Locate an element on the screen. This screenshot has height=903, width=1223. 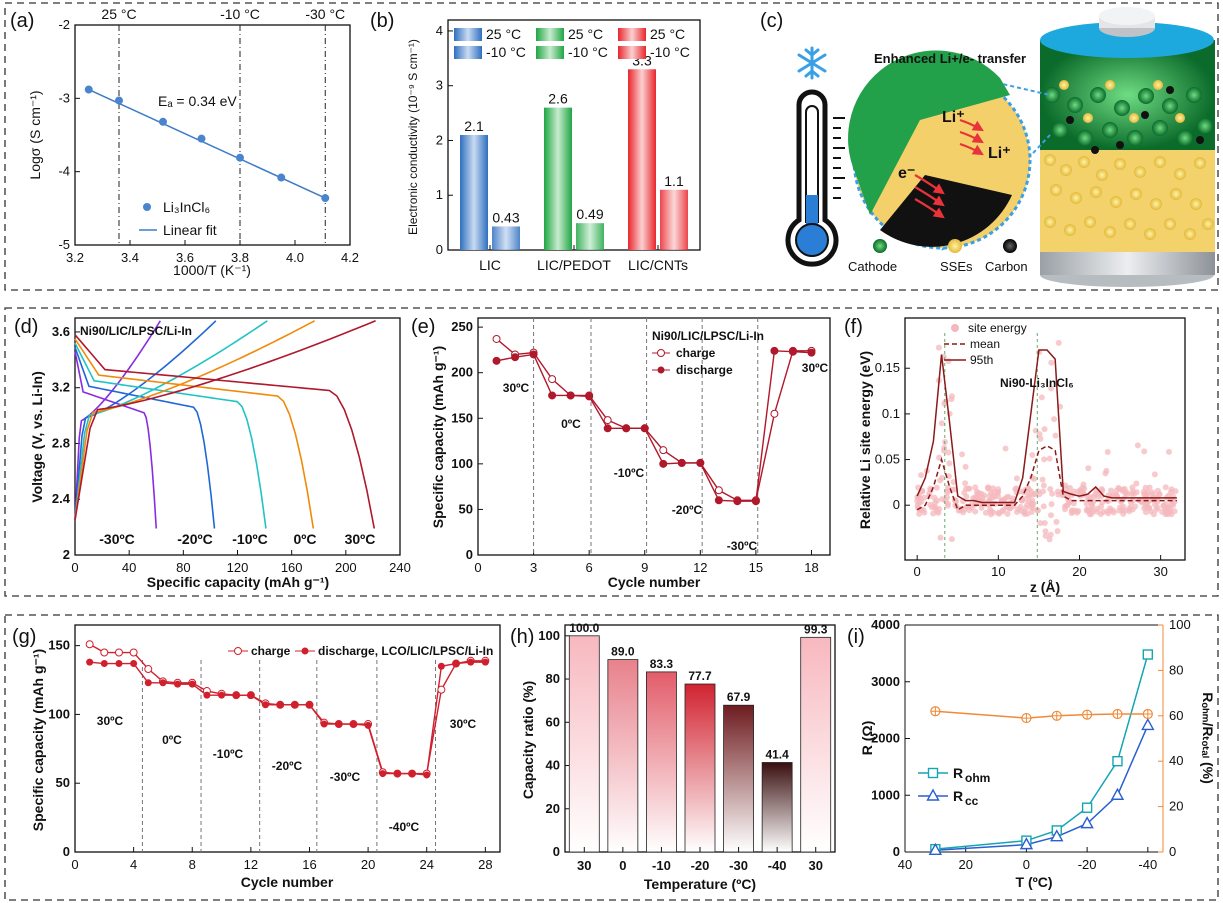
i-xtick-label: 20 is located at coordinates (965, 864).